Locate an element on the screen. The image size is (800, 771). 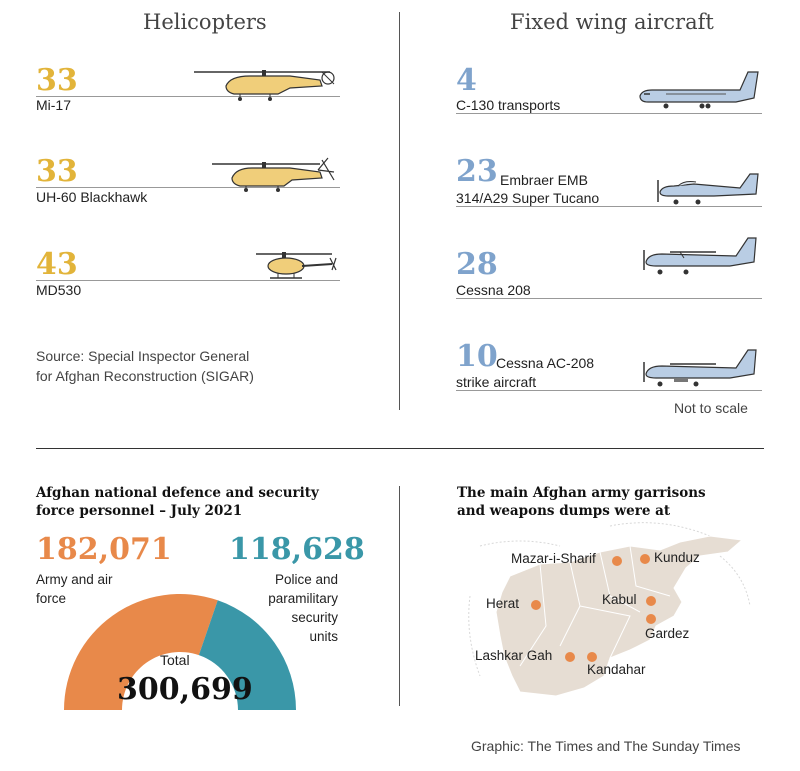
fixed-wing-title: Fixed wing aircraft is located at coordinates (612, 22).